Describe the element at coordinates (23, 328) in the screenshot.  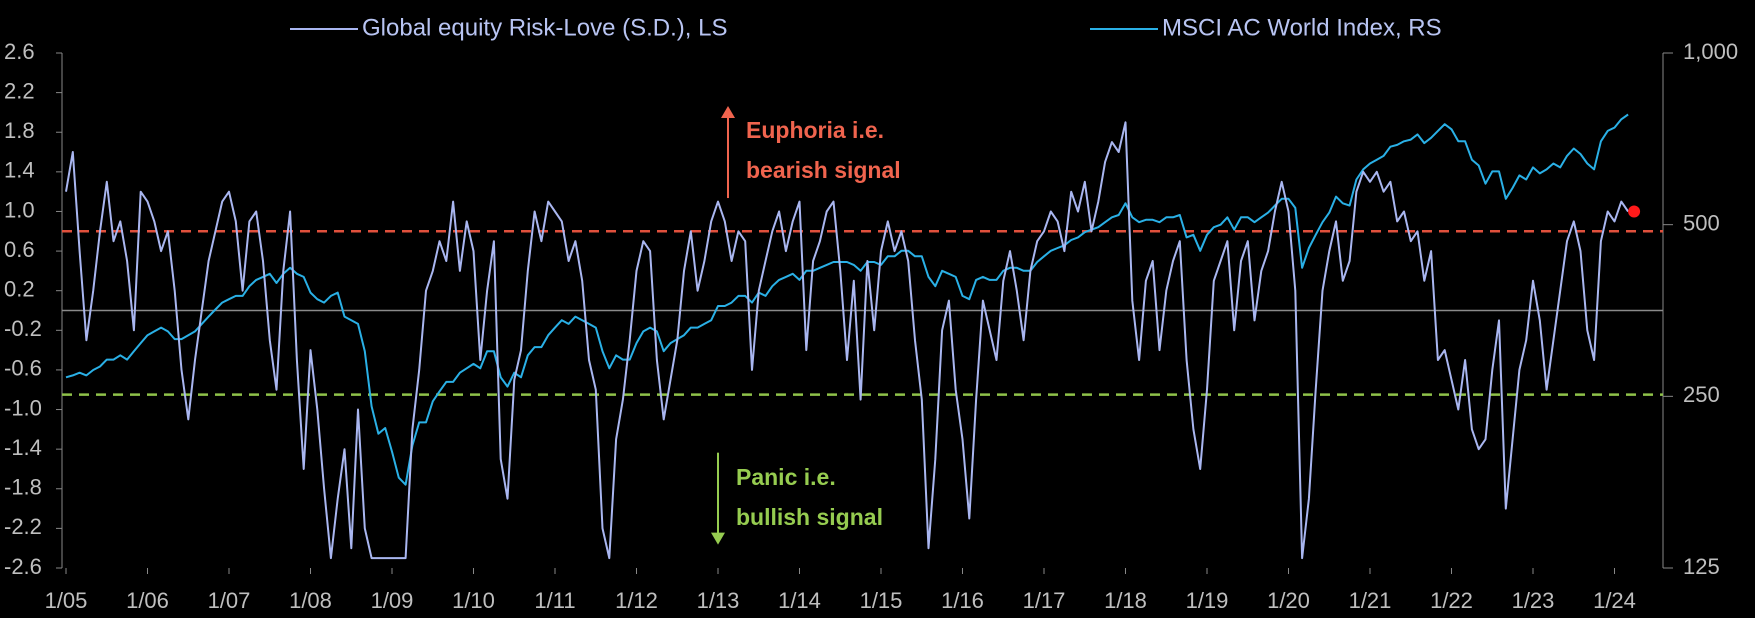
I see `y-tick-label: -0.2` at that location.